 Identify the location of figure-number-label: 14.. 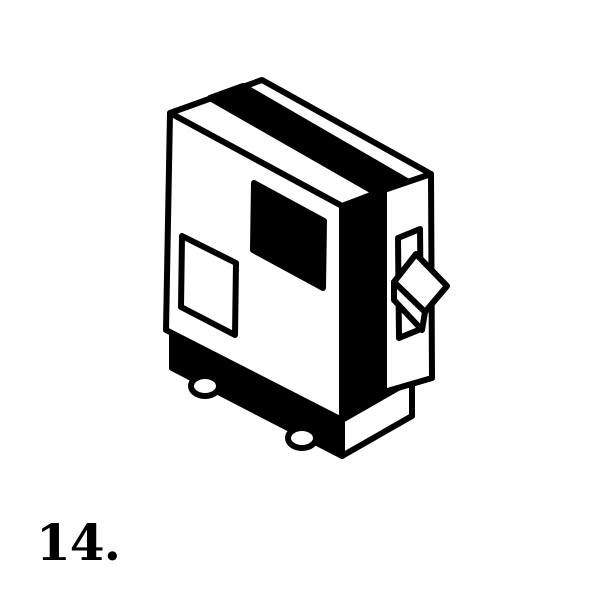
(78, 542).